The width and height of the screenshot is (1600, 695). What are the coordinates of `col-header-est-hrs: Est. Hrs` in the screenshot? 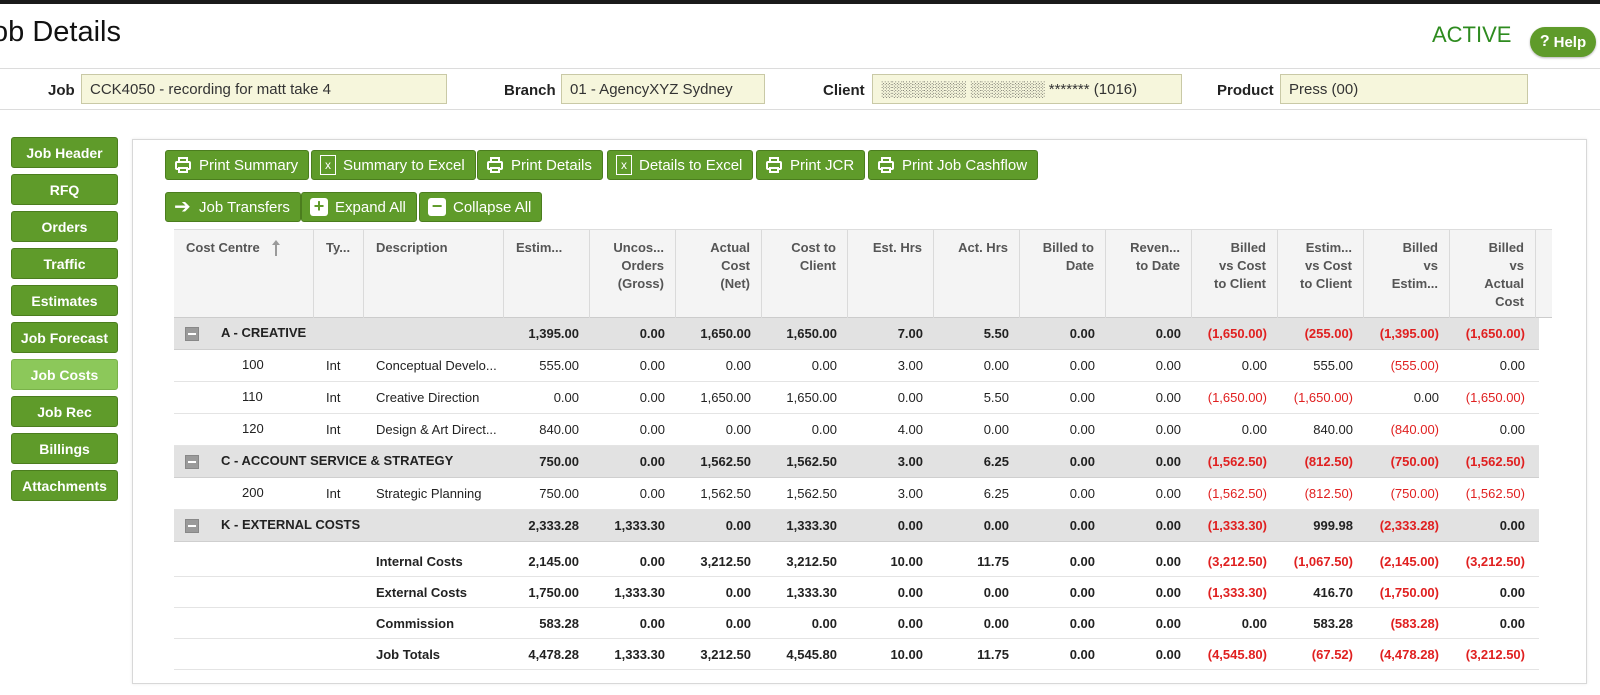 It's located at (891, 274).